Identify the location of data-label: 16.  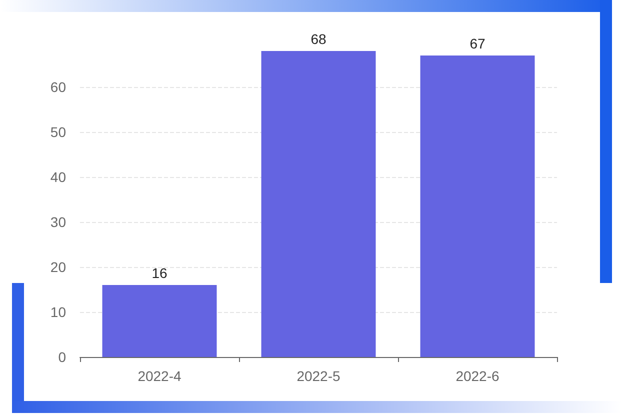
(160, 273).